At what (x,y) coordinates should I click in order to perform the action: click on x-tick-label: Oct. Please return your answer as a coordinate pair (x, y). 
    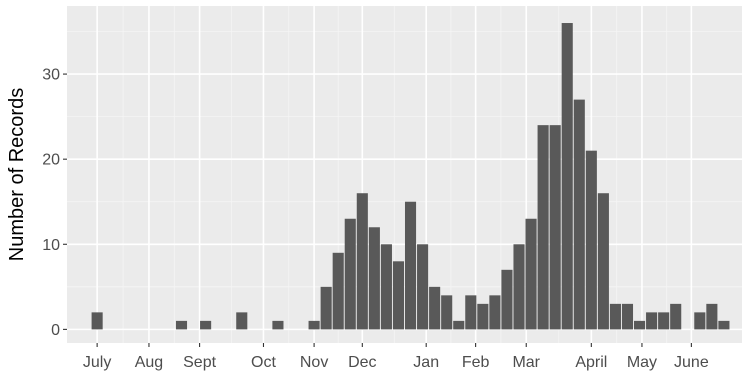
    Looking at the image, I should click on (263, 362).